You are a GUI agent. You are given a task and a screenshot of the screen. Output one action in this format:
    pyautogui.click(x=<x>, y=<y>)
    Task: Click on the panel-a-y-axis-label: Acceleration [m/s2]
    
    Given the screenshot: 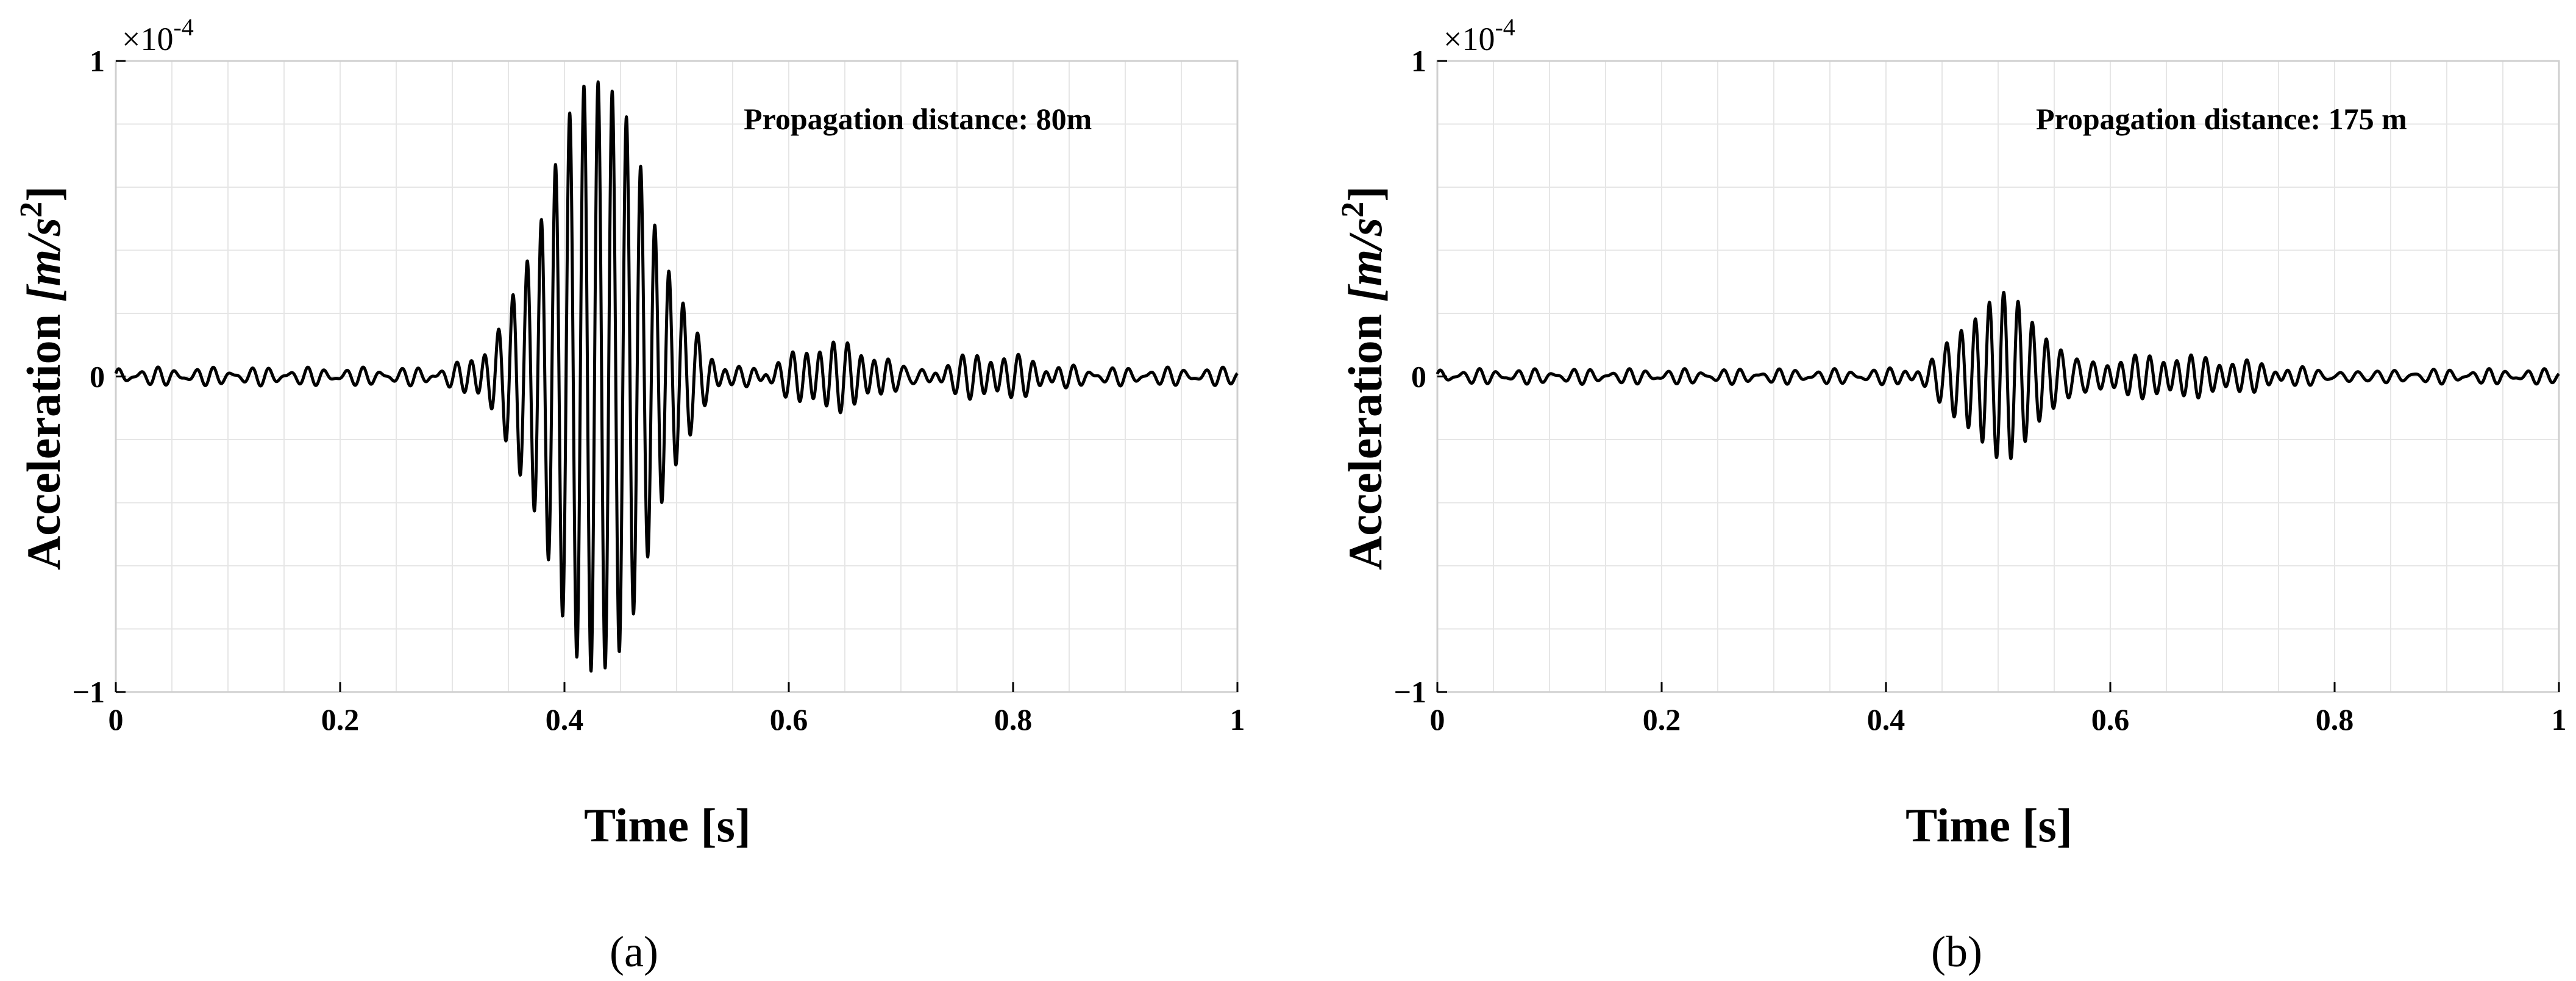 What is the action you would take?
    pyautogui.click(x=42, y=378)
    